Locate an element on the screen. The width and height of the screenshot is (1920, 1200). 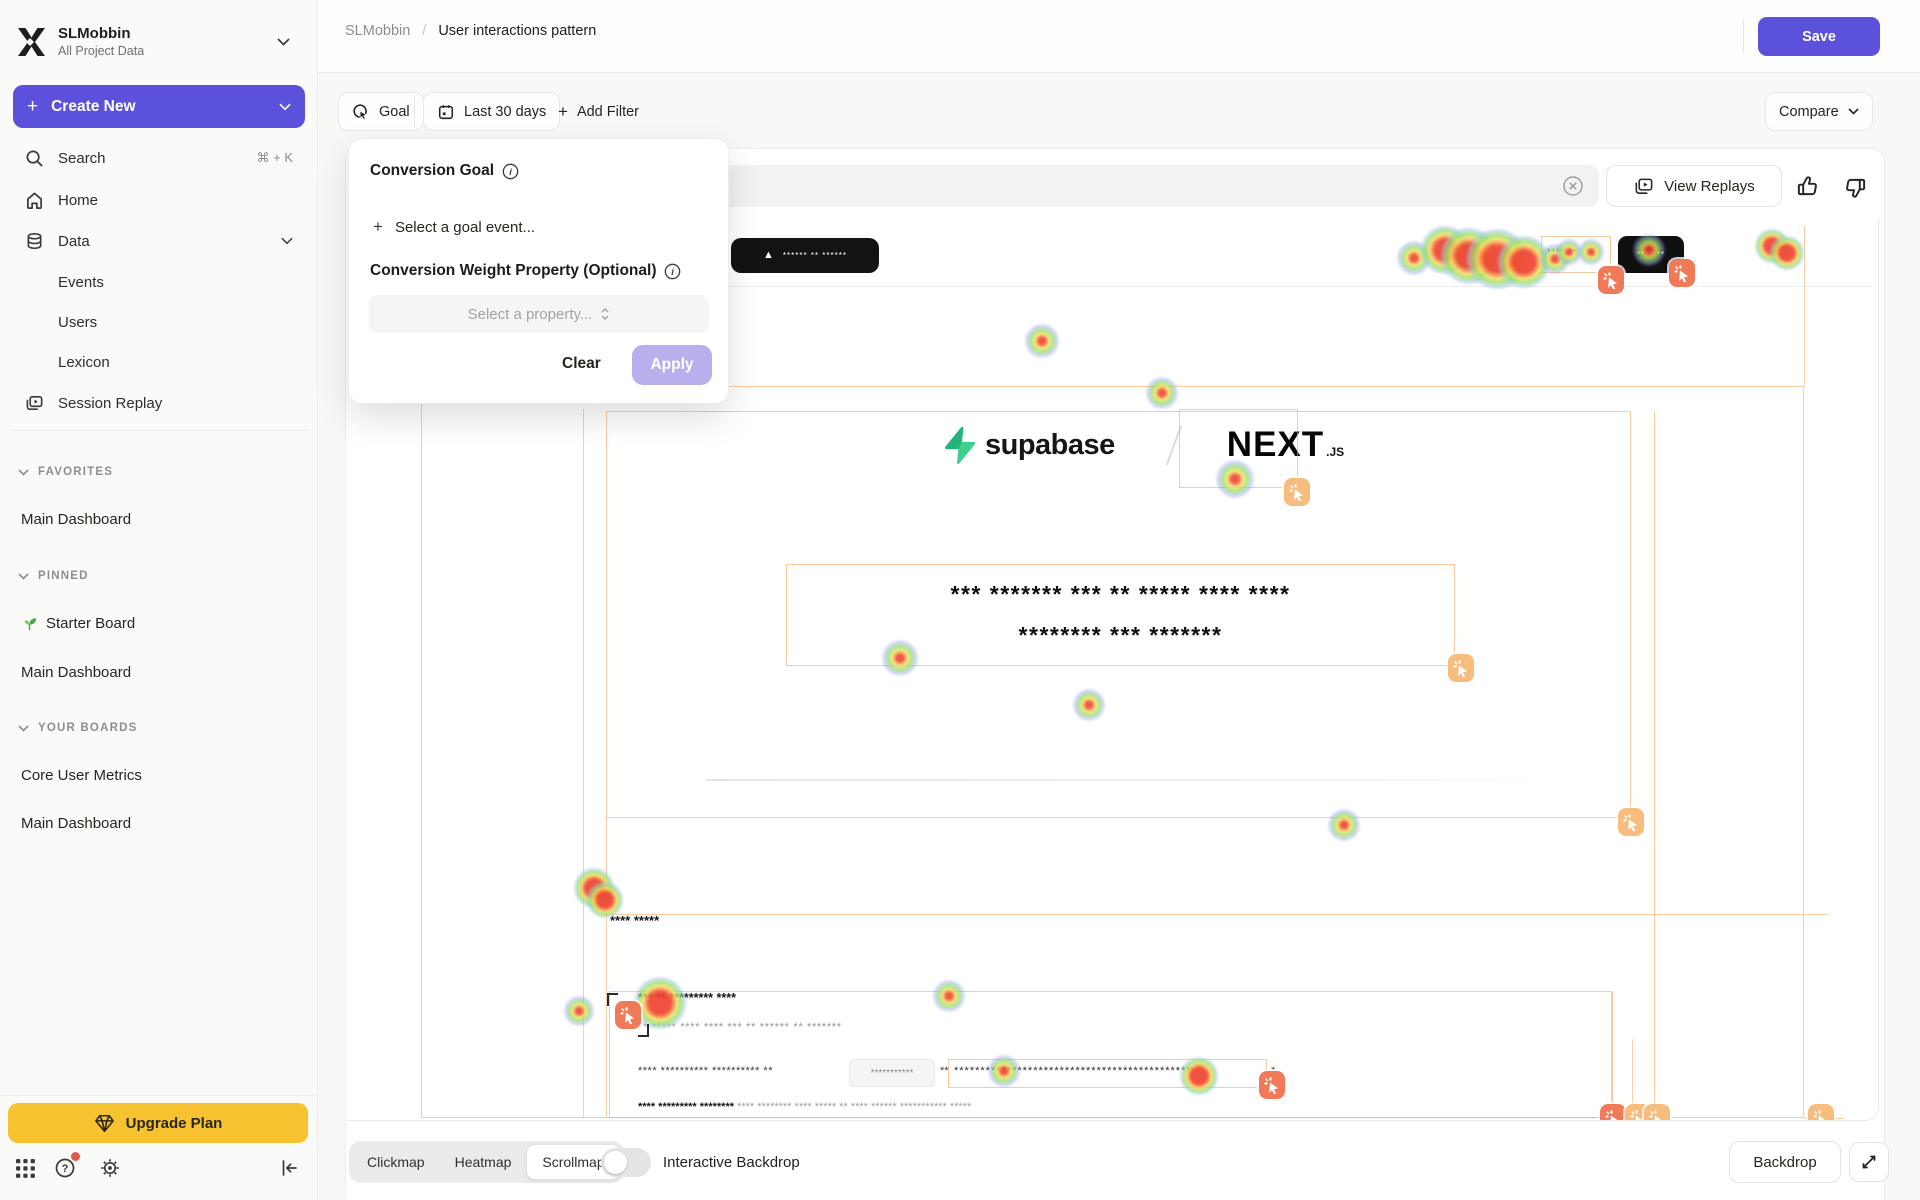
breadcrumb-page-title: User interactions pattern is located at coordinates (517, 31).